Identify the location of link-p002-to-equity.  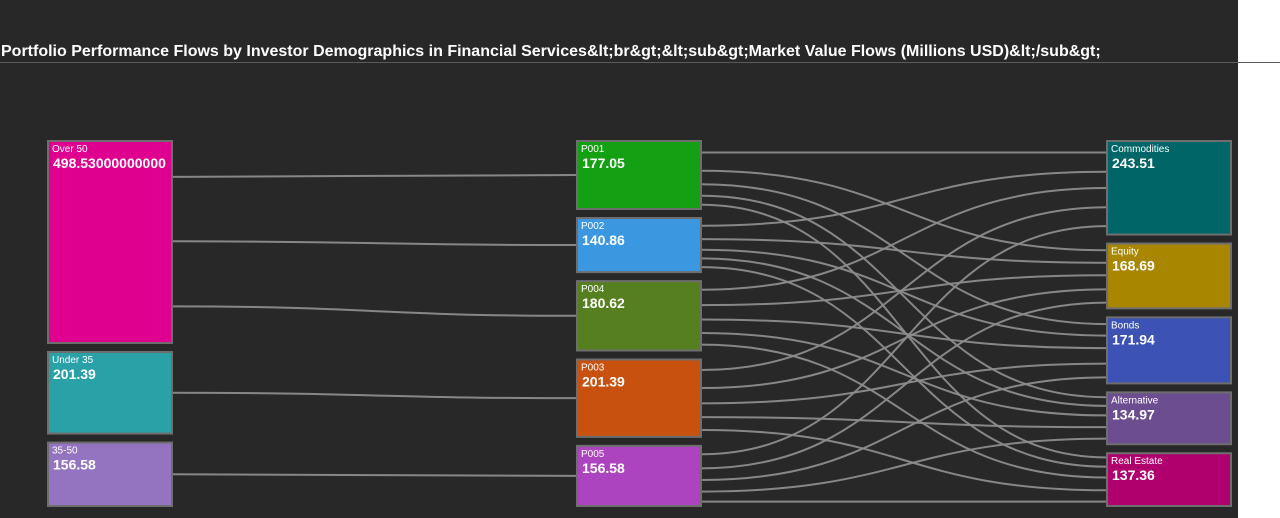
(904, 251).